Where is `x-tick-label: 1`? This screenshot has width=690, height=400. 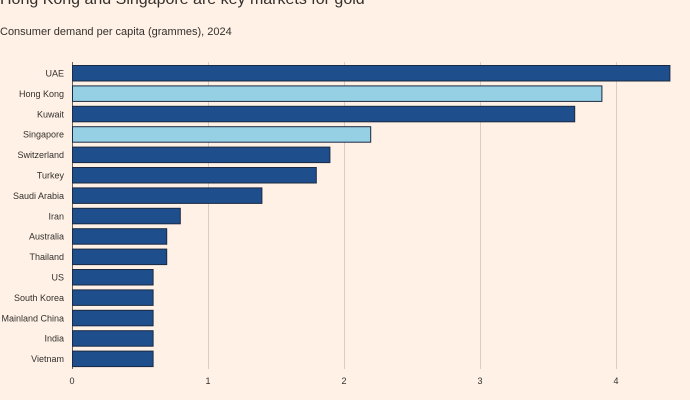 x-tick-label: 1 is located at coordinates (207, 381).